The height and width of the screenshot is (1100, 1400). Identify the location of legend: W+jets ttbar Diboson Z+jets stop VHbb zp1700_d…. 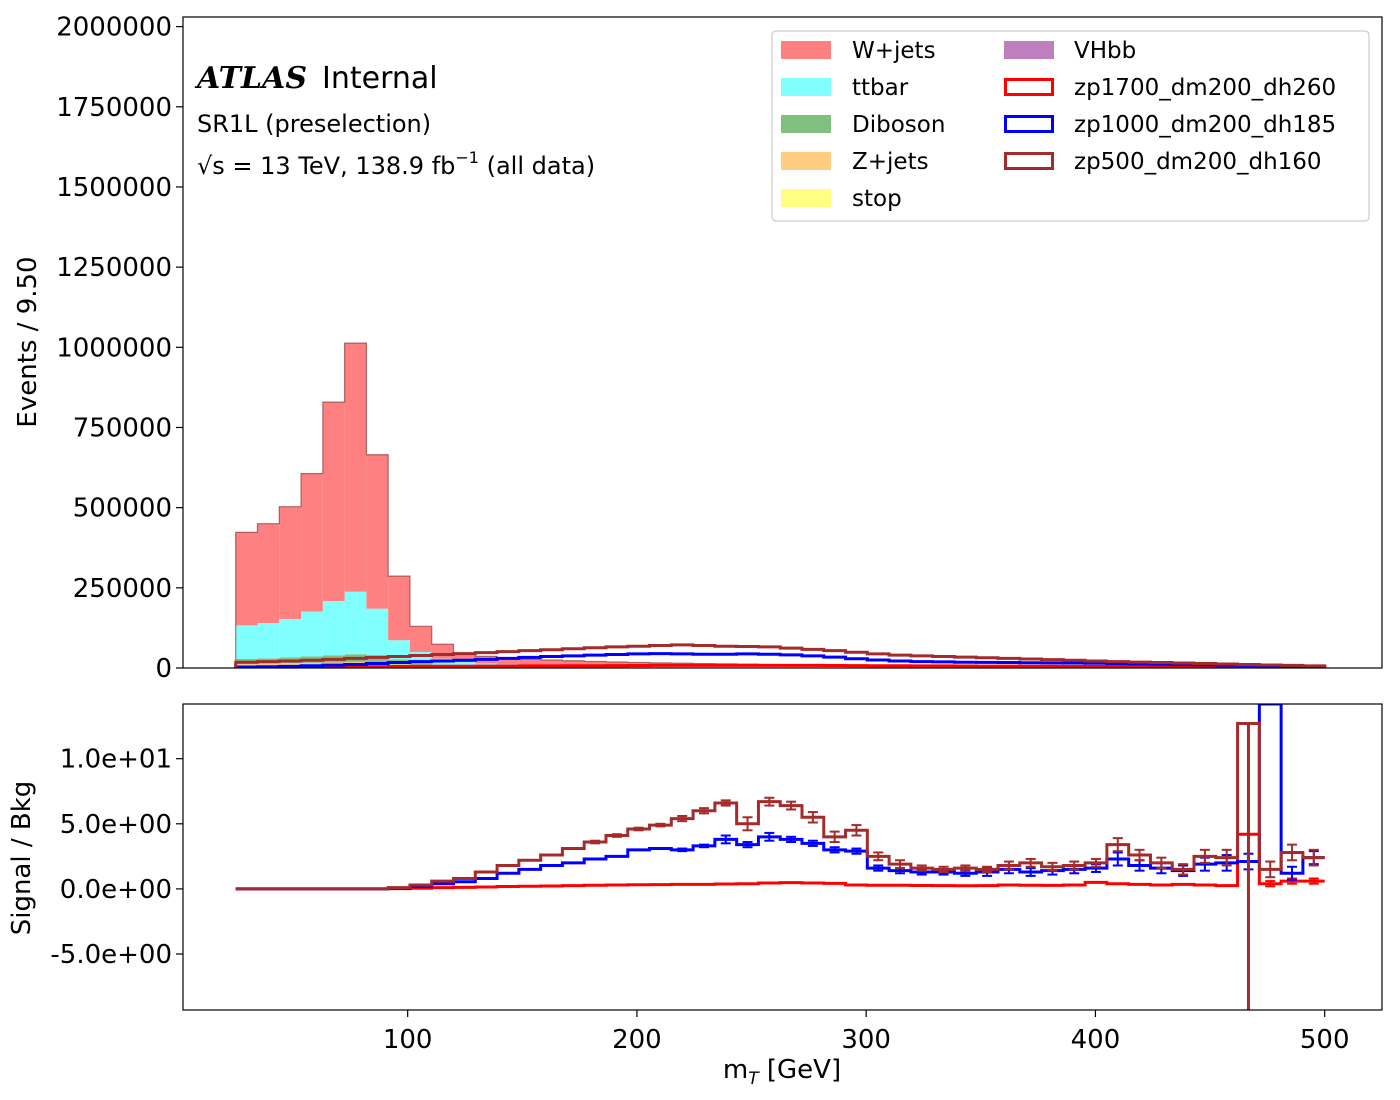
(1070, 126).